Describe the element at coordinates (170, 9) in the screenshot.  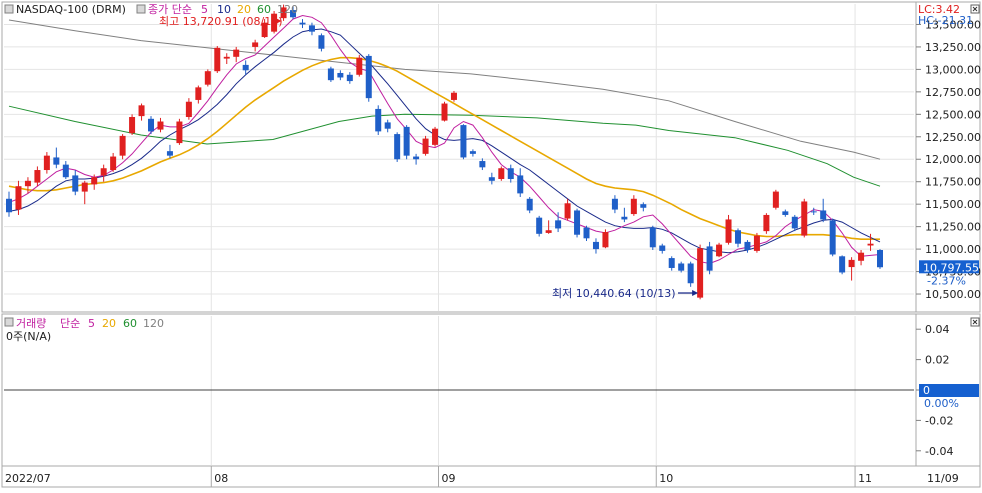
I see `legend-prefix: 종가 단순` at that location.